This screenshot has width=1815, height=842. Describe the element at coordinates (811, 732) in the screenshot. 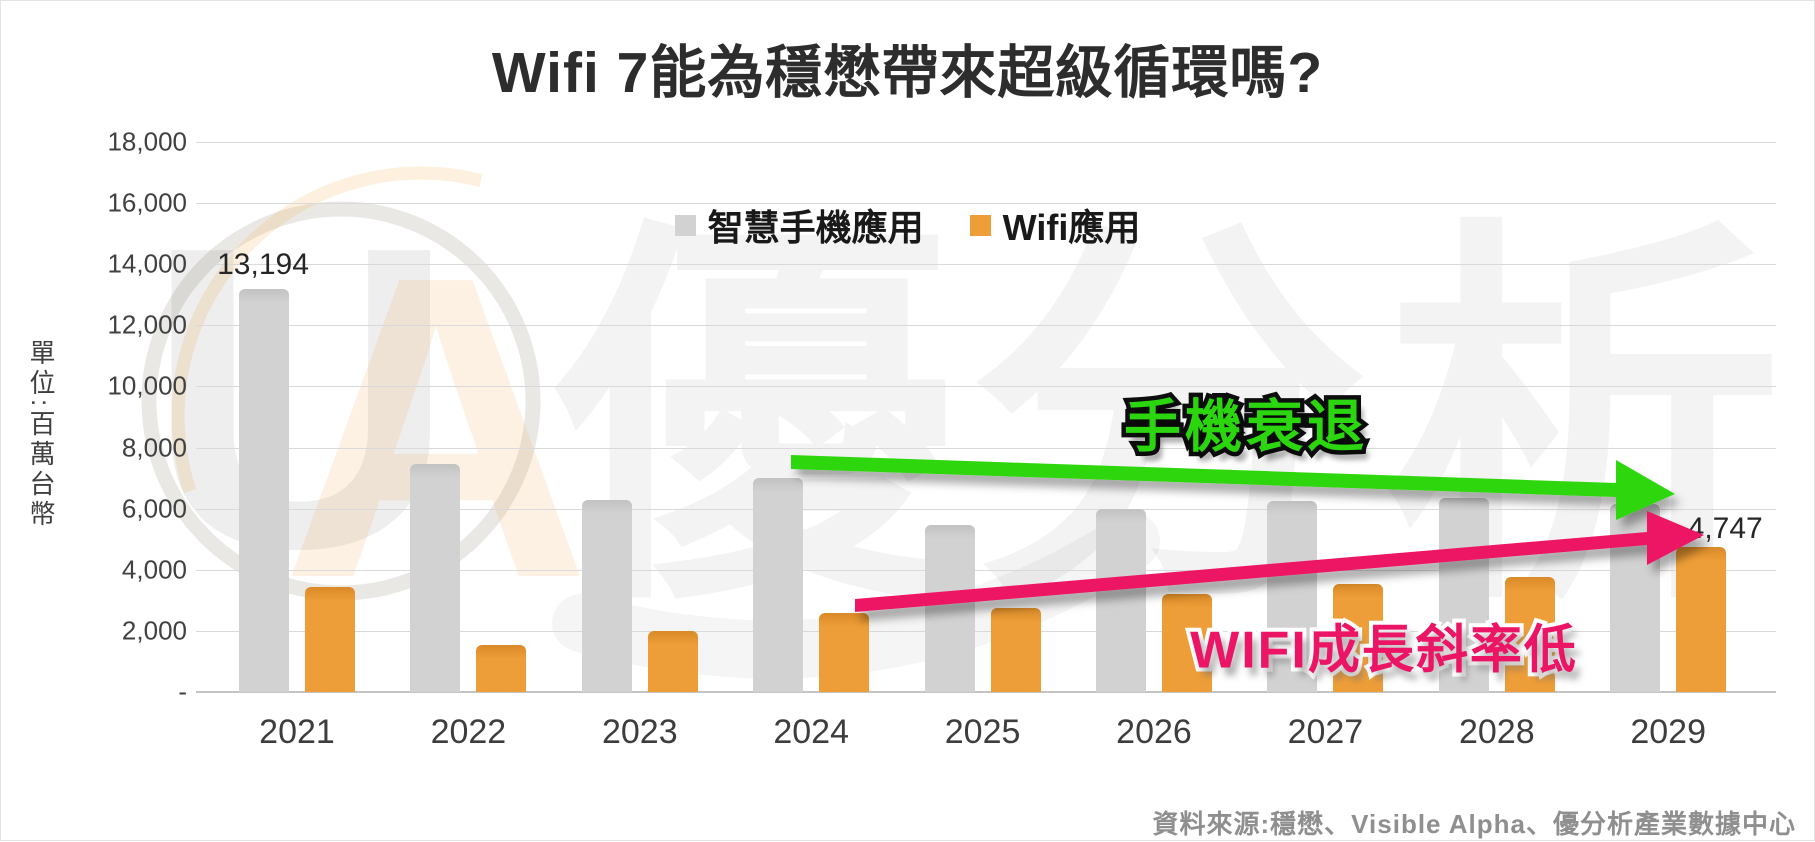

I see `x-tick-label: 2024` at that location.